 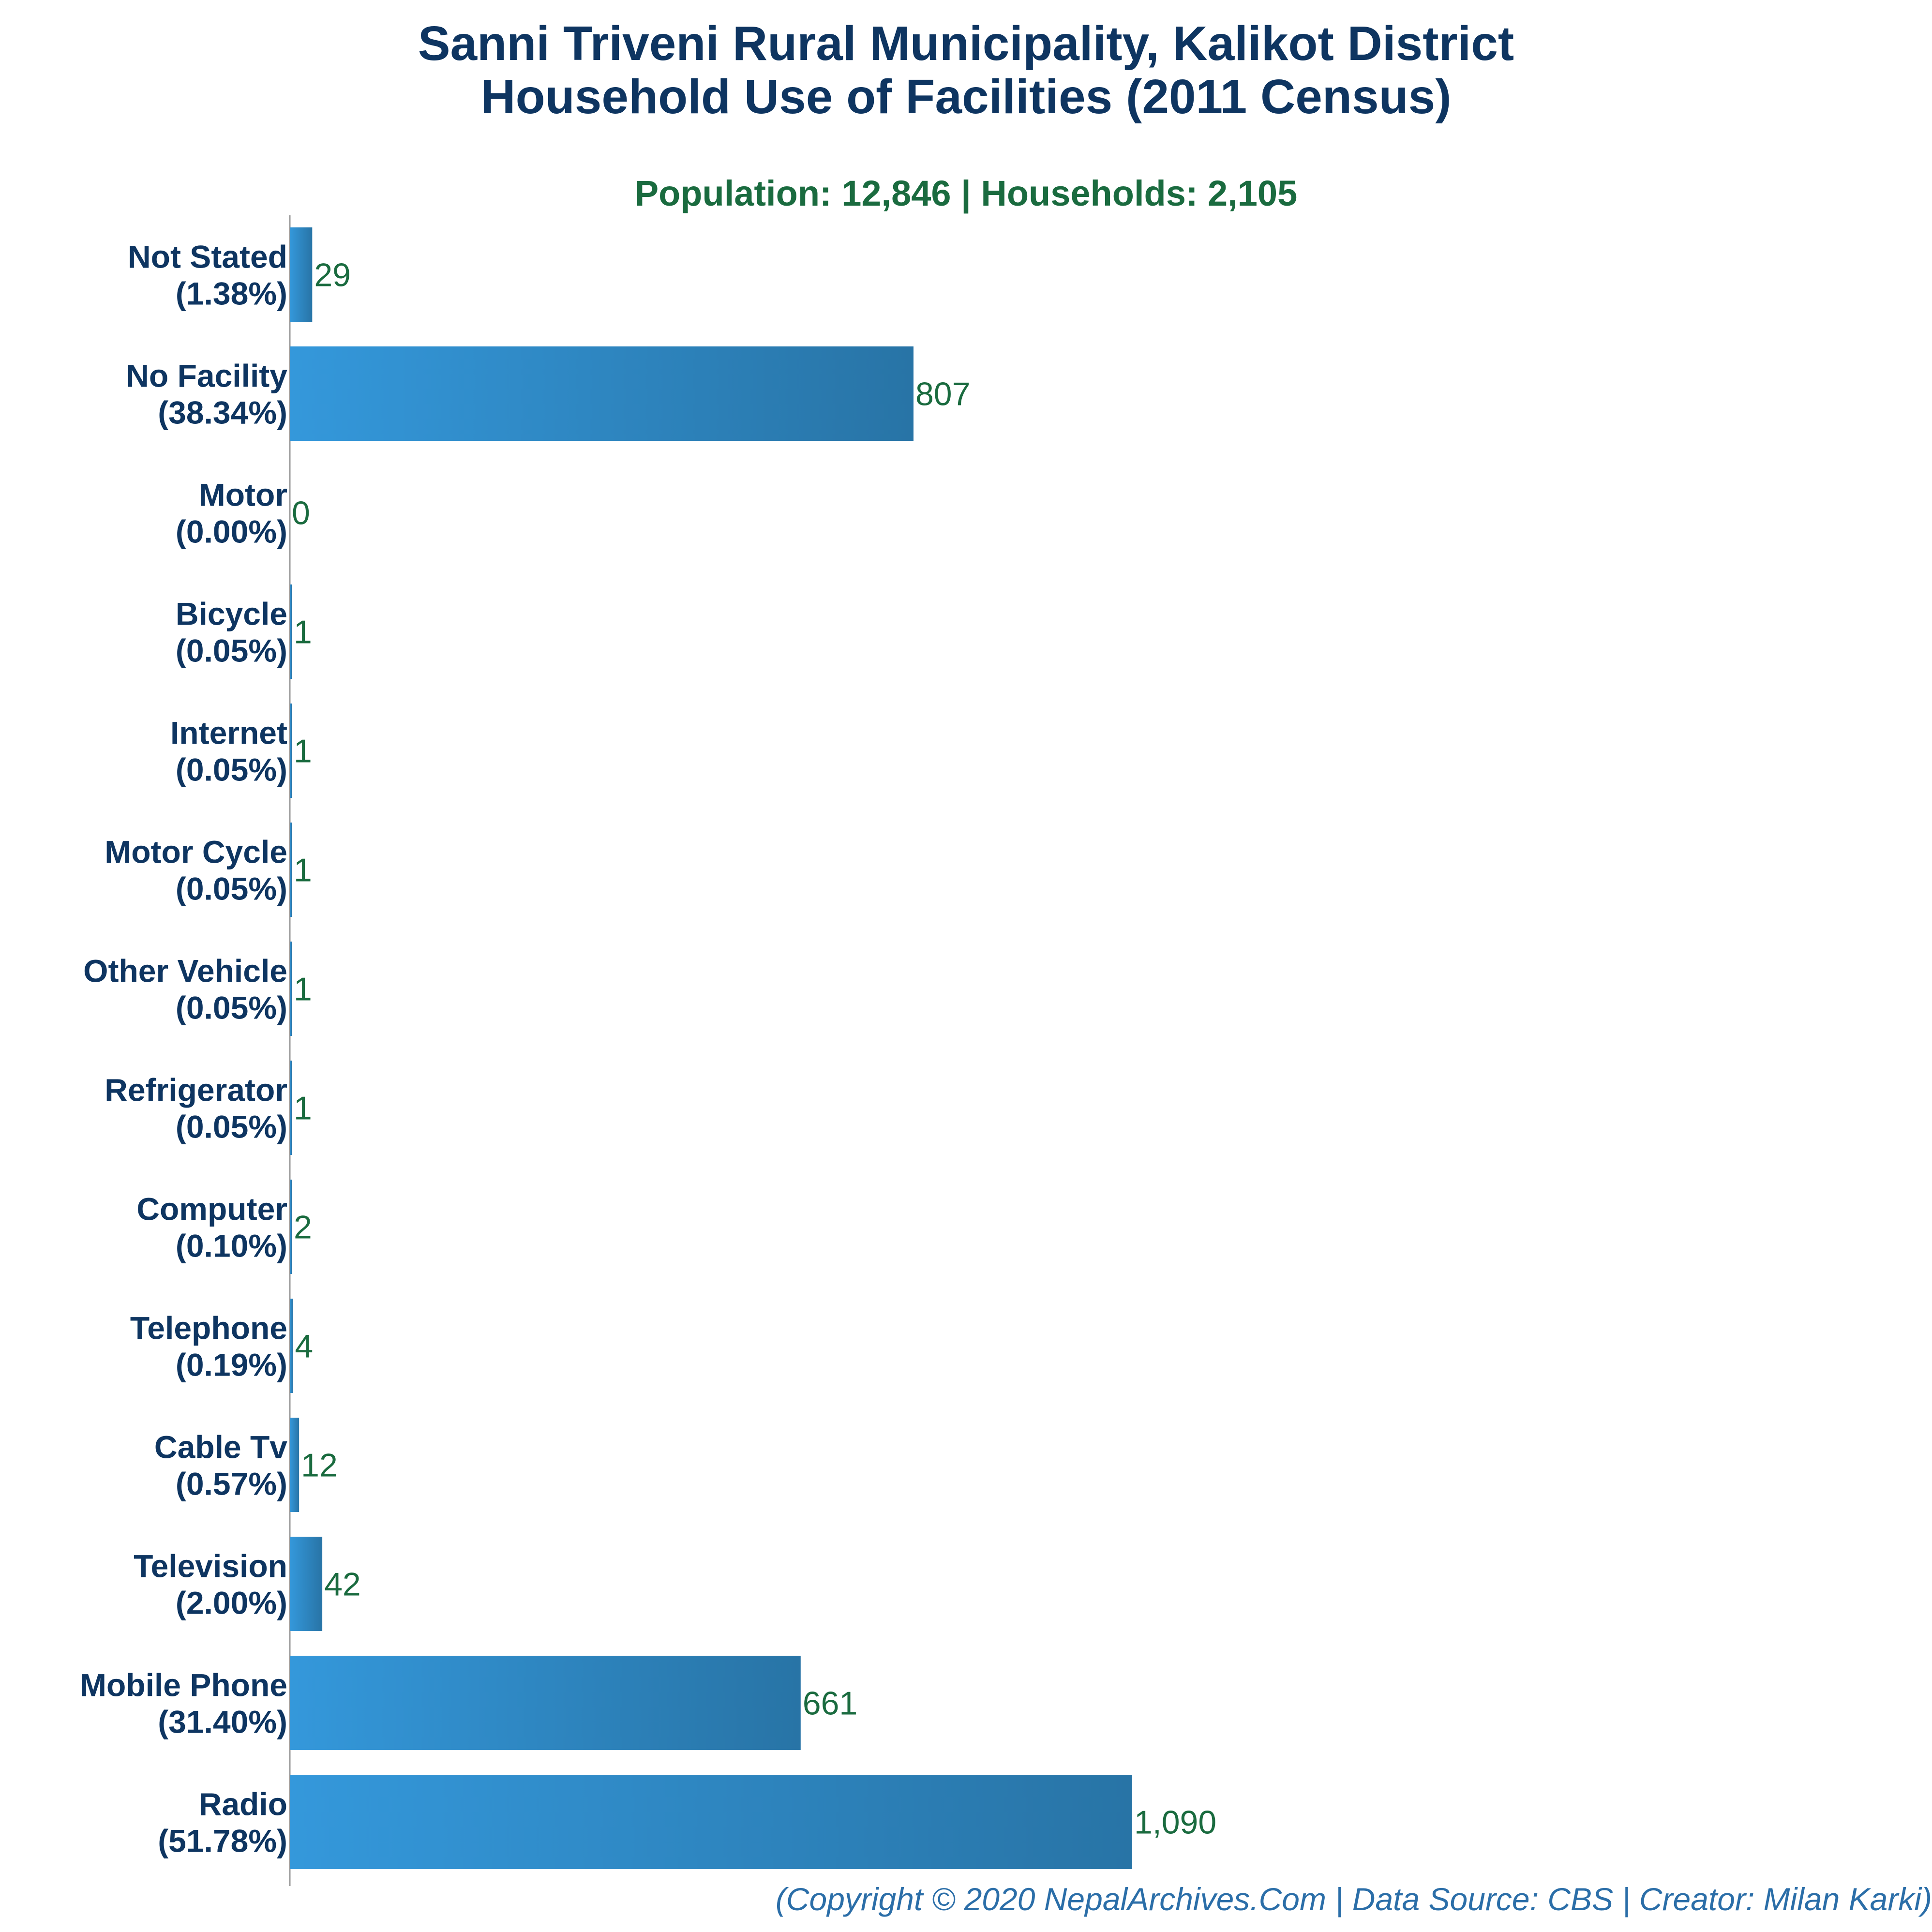 I want to click on chart-subtitle: Population: 12,846 | Households: 2,105, so click(x=966, y=193).